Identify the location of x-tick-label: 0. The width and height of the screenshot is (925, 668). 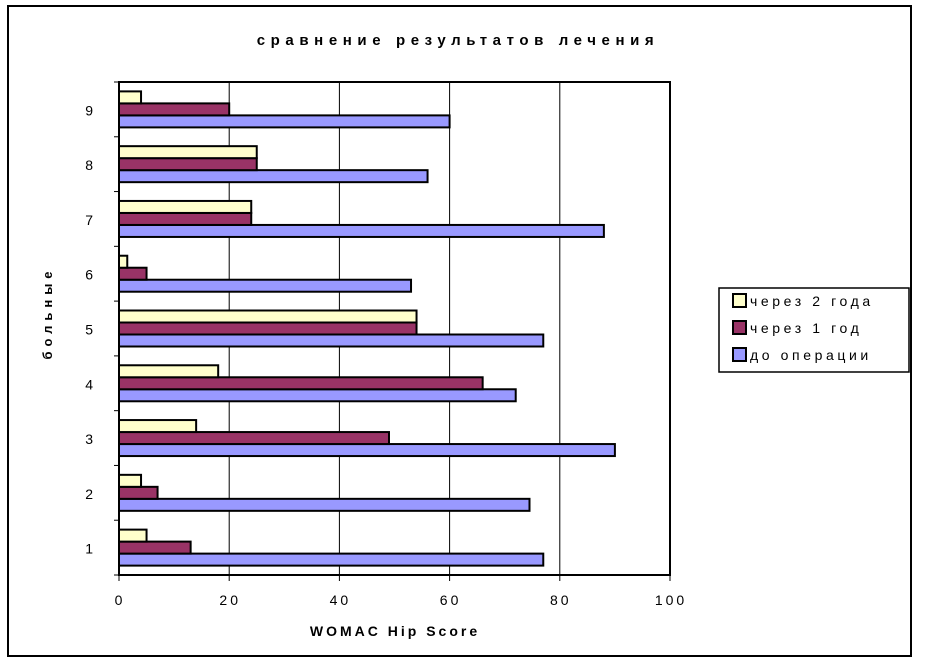
(120, 600).